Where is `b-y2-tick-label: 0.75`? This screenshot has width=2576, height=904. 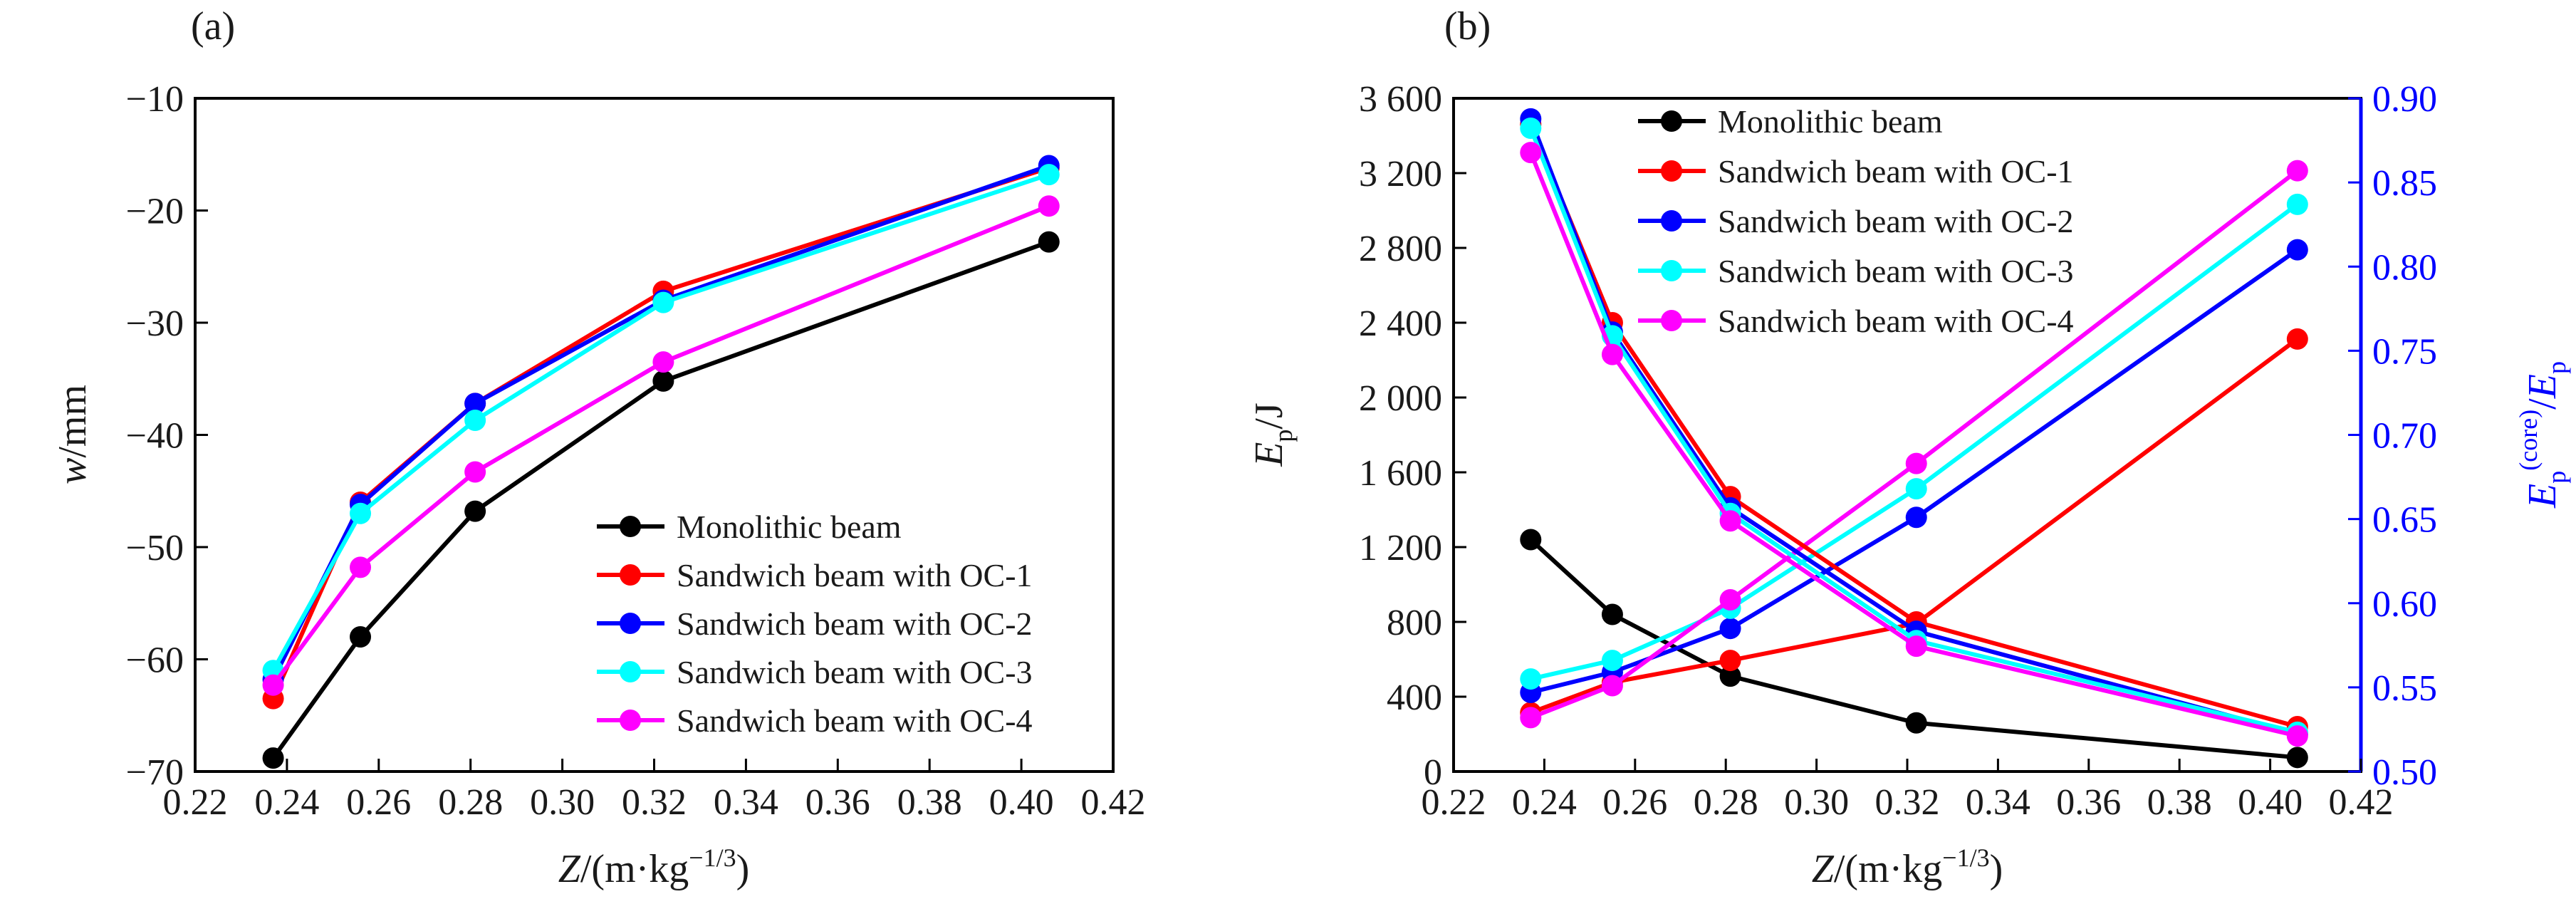 b-y2-tick-label: 0.75 is located at coordinates (2404, 352).